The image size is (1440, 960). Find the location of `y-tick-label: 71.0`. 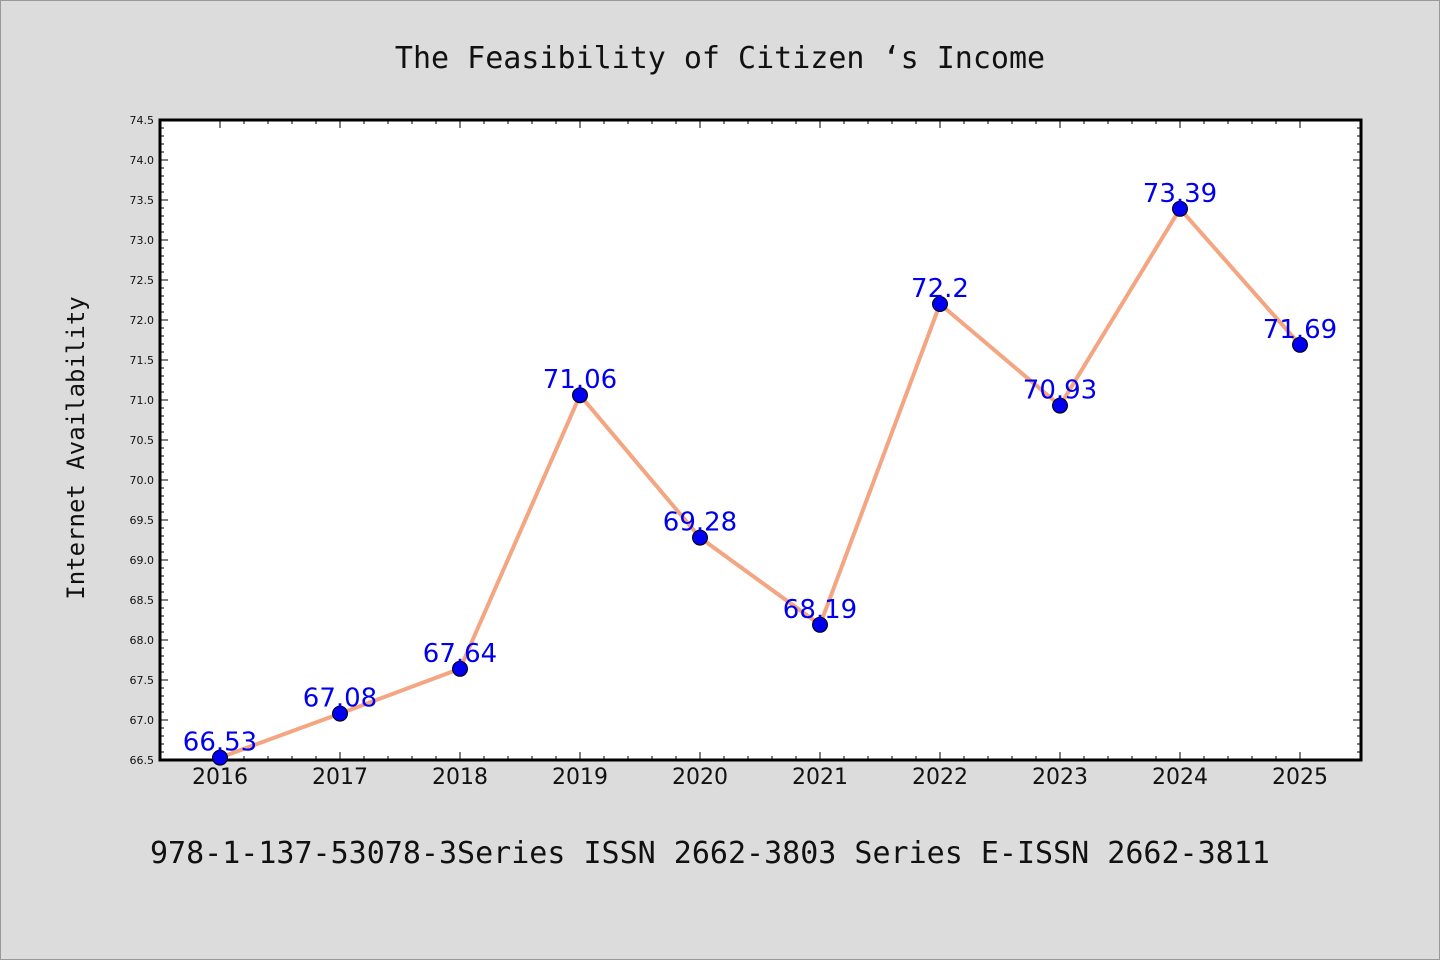

y-tick-label: 71.0 is located at coordinates (142, 400).